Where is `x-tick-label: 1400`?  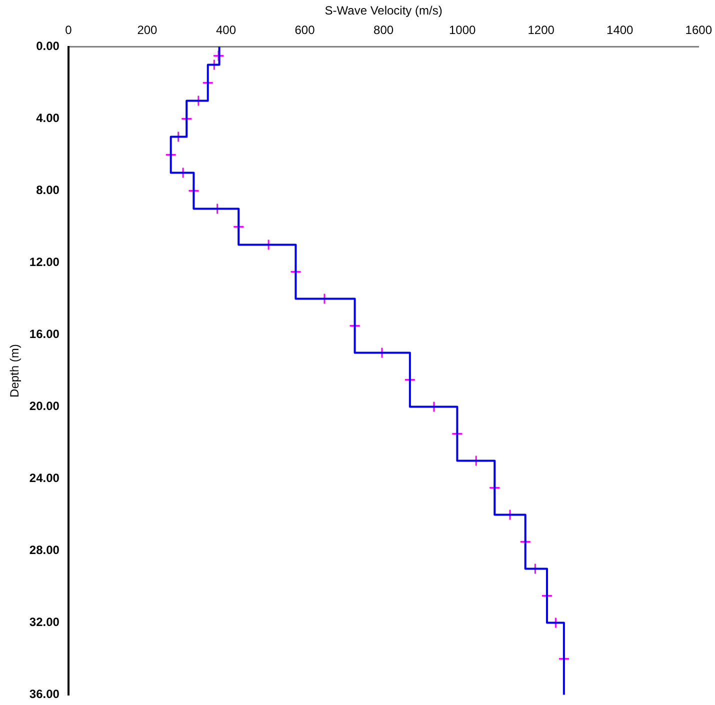 x-tick-label: 1400 is located at coordinates (620, 29).